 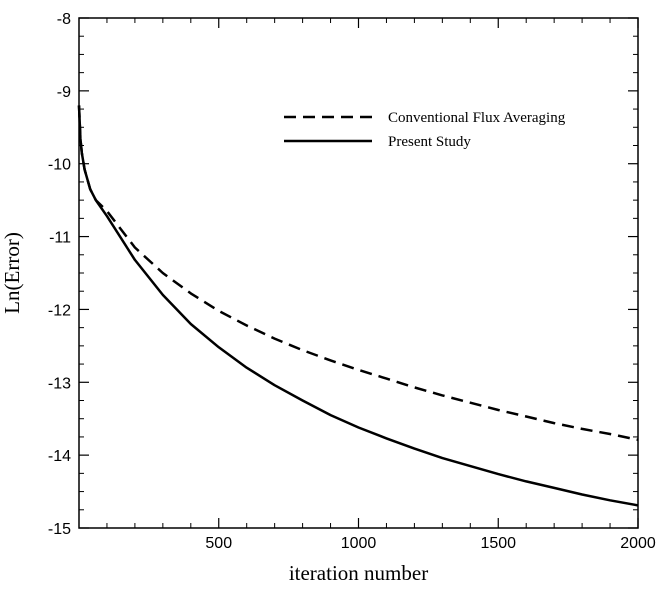 I want to click on x-tick-label: 2000, so click(x=638, y=543).